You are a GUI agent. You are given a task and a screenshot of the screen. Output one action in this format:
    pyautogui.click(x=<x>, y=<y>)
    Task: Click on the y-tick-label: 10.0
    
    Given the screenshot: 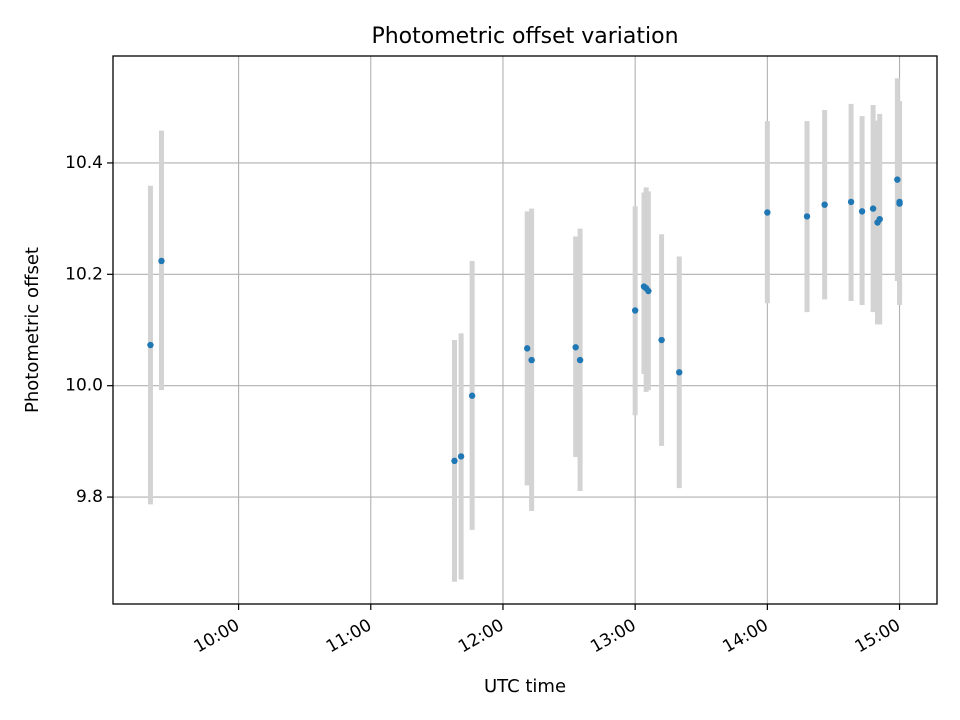 What is the action you would take?
    pyautogui.click(x=84, y=386)
    